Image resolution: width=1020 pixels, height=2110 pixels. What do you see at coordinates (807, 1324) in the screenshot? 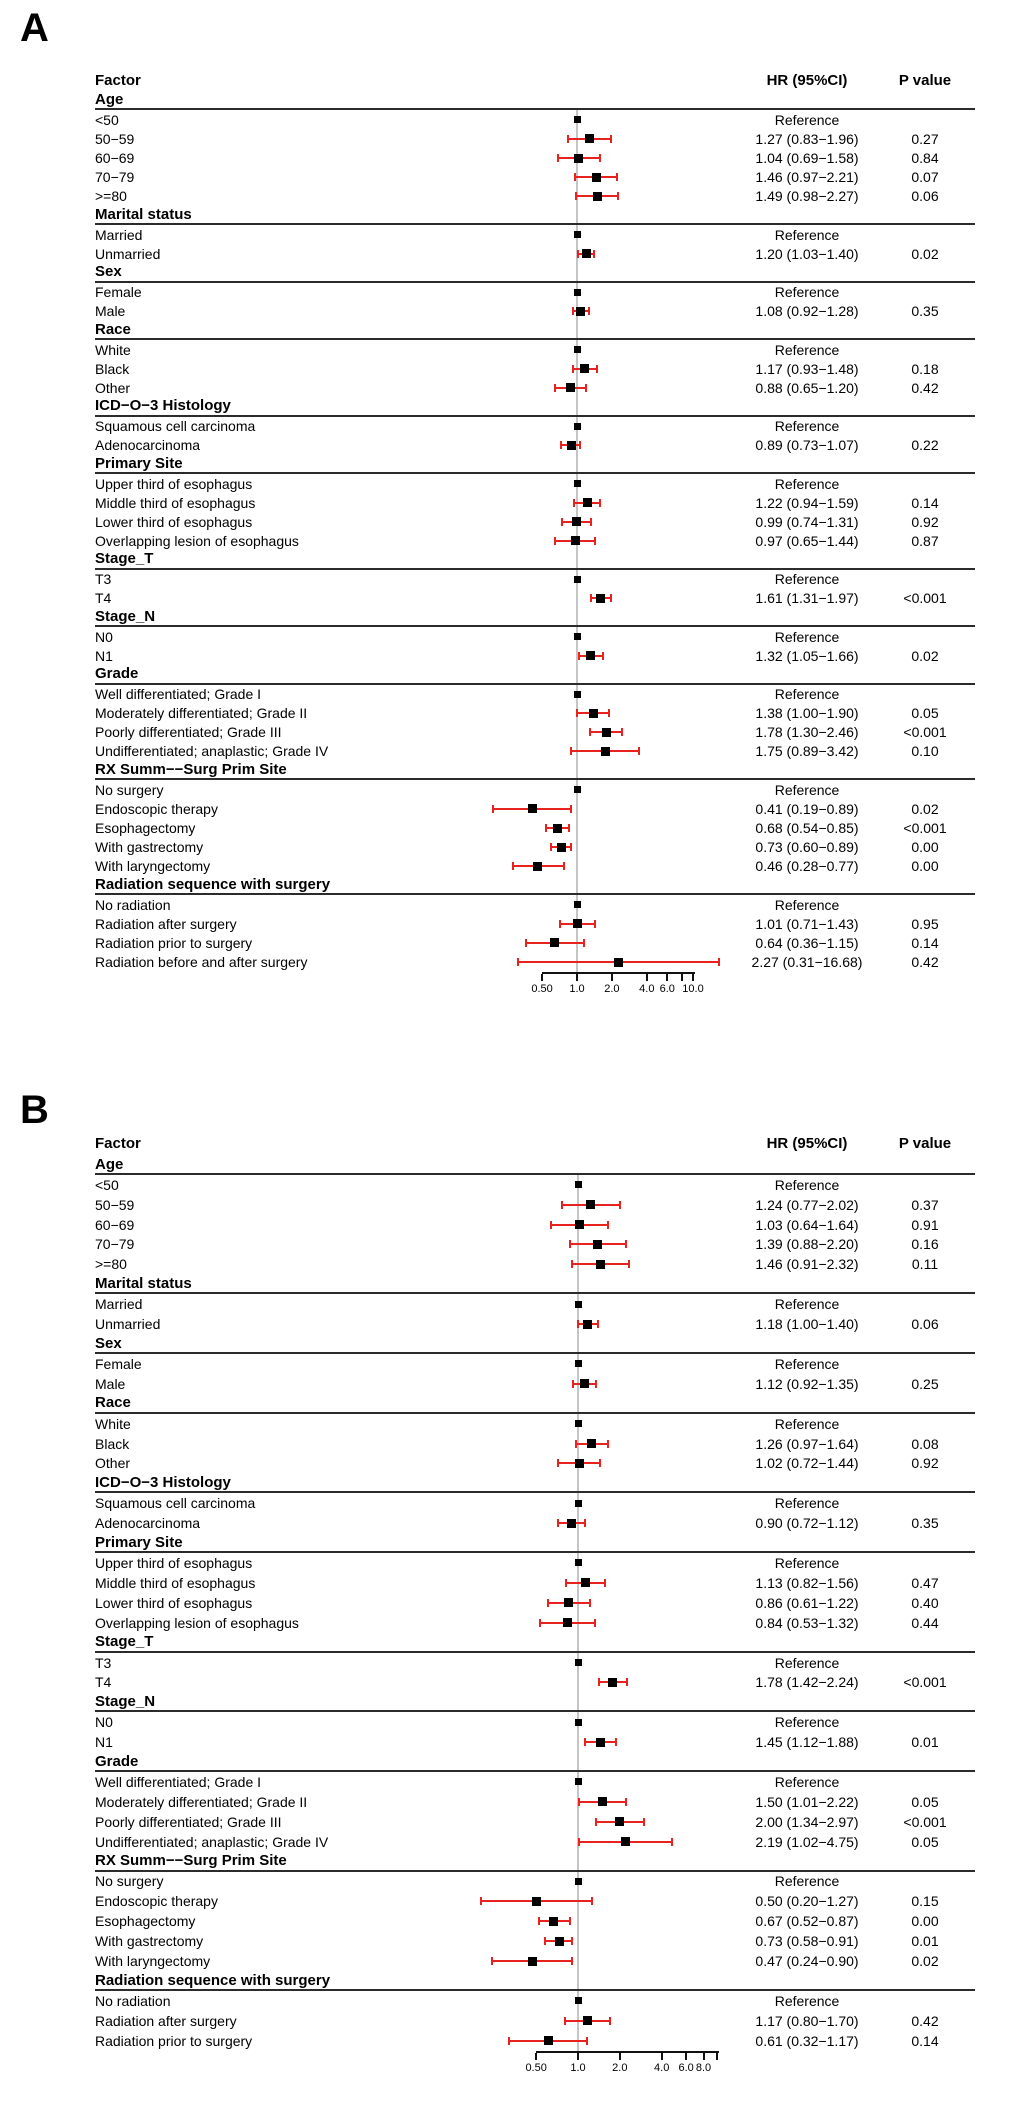
I see `hr-value: 1.18 (1.00−1.40)` at bounding box center [807, 1324].